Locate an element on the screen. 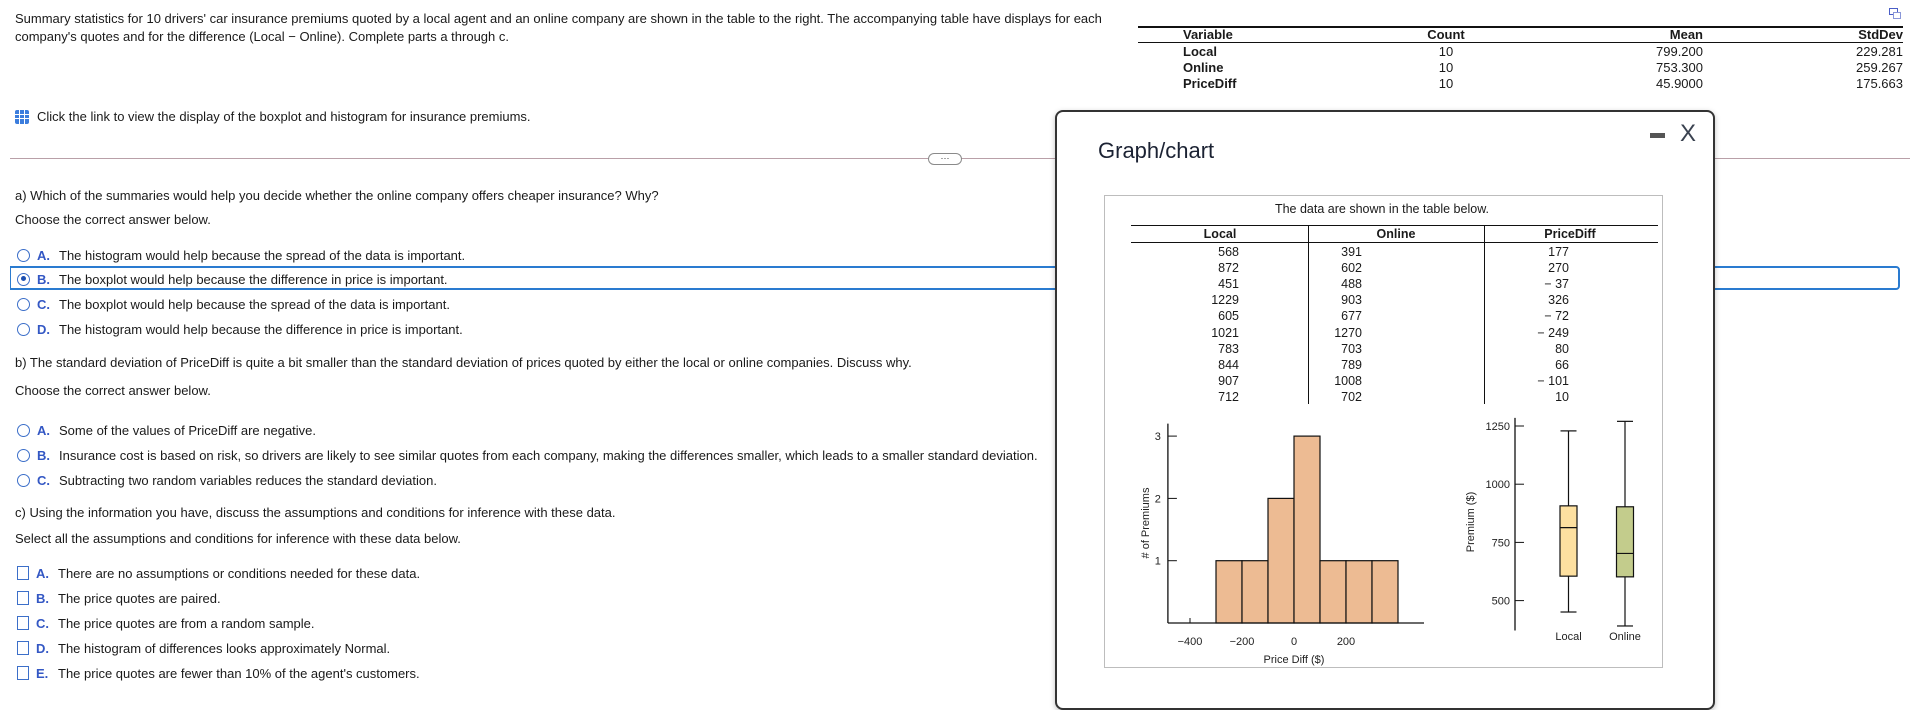 This screenshot has width=1910, height=710. option-letter: D. is located at coordinates (42, 648).